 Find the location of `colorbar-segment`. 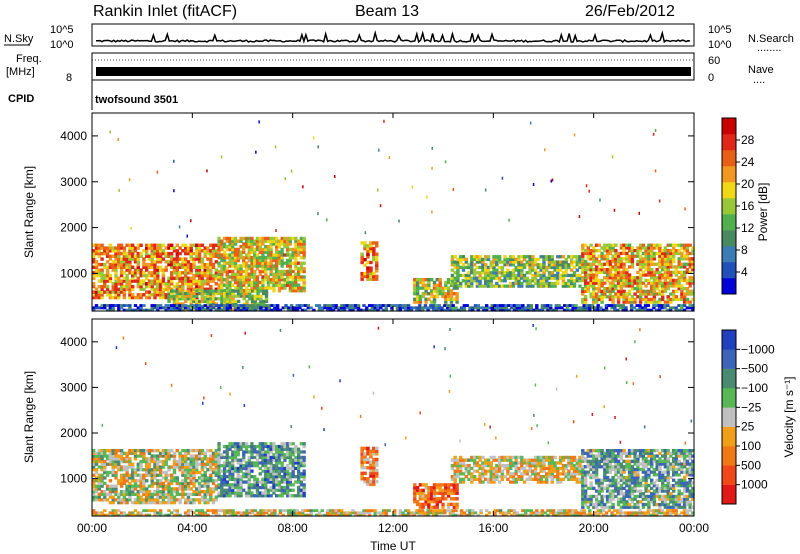

colorbar-segment is located at coordinates (729, 158).